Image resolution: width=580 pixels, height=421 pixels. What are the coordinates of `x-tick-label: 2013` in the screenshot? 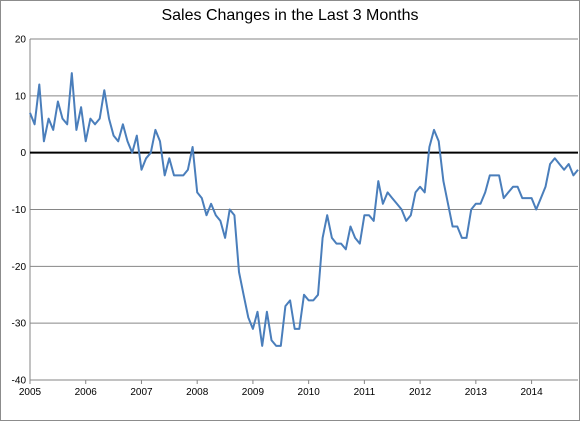 It's located at (476, 392).